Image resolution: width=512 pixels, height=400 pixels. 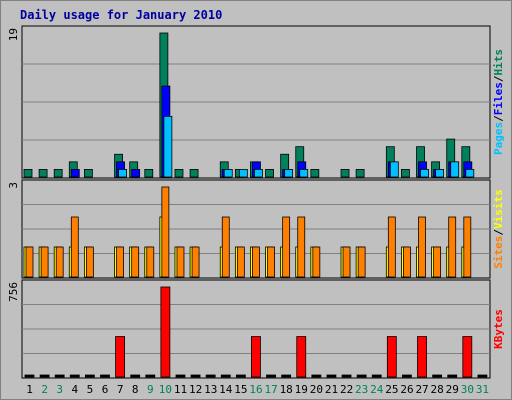 I want to click on x-tick-label-31: 31, so click(x=482, y=389).